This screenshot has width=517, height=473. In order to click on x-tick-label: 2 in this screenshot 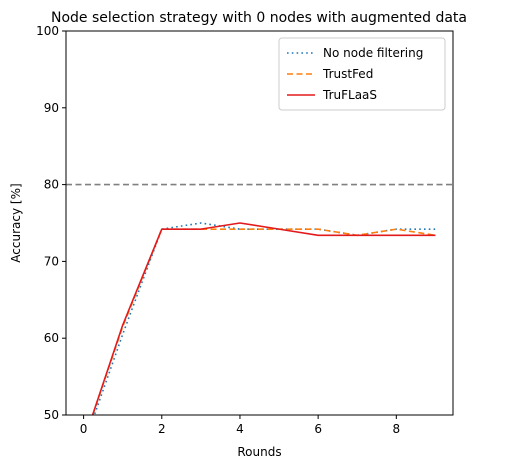, I will do `click(162, 429)`.